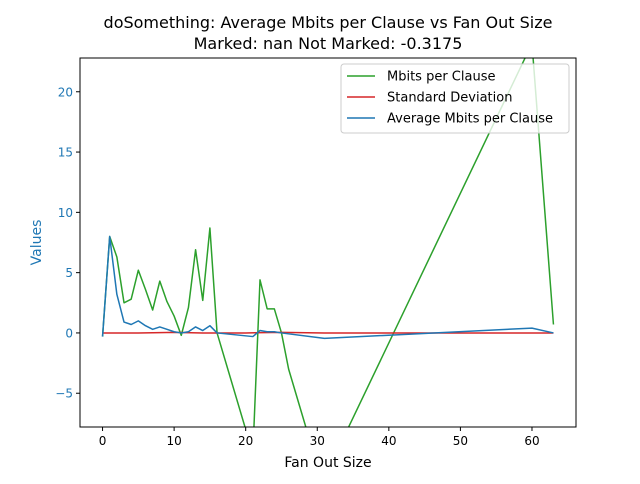  What do you see at coordinates (328, 43) in the screenshot?
I see `chart-subtitle: Marked: nan Not Marked: -0.3175` at bounding box center [328, 43].